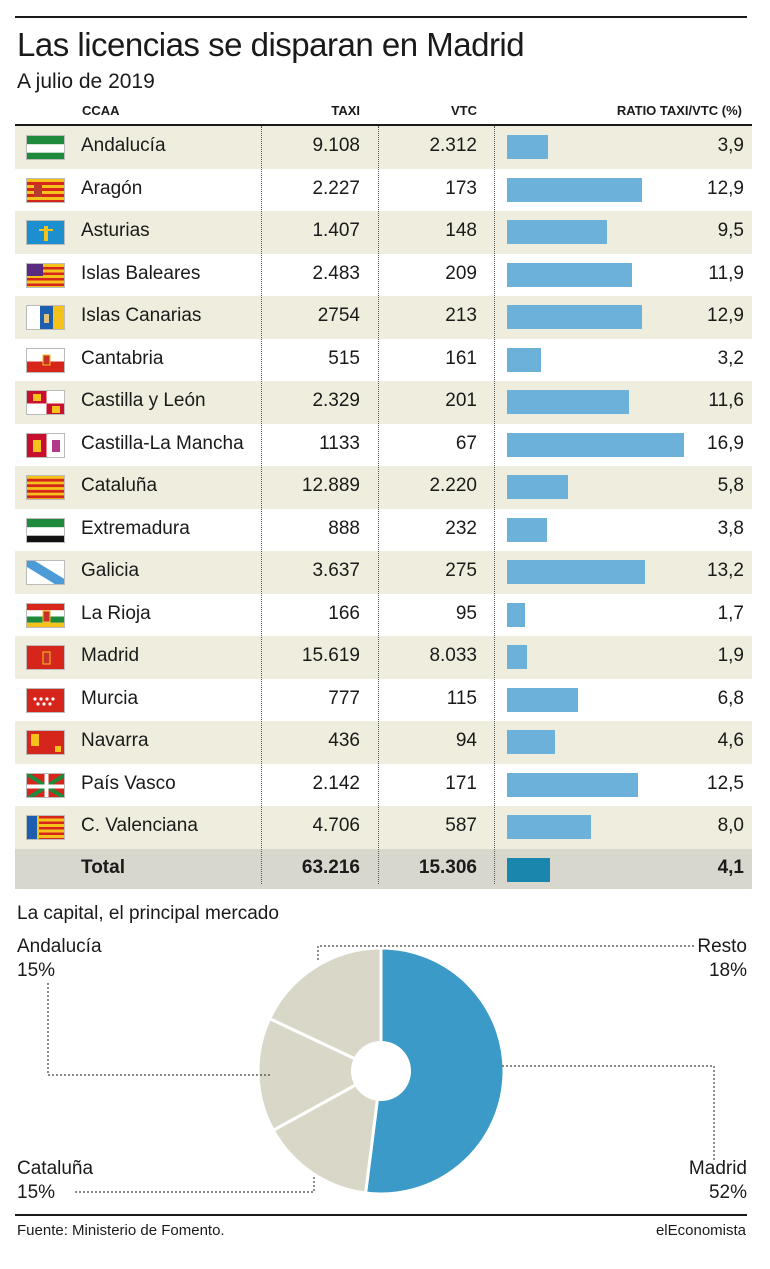 The width and height of the screenshot is (770, 1269). What do you see at coordinates (383, 487) in the screenshot?
I see `table-row: Cataluña 12.889 2.220 5,8` at bounding box center [383, 487].